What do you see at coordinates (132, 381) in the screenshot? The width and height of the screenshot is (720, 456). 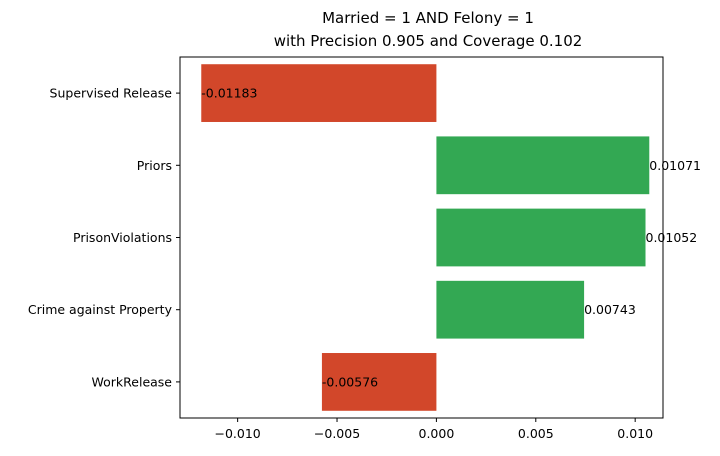 I see `y-tick-label-workrelease: WorkRelease` at bounding box center [132, 381].